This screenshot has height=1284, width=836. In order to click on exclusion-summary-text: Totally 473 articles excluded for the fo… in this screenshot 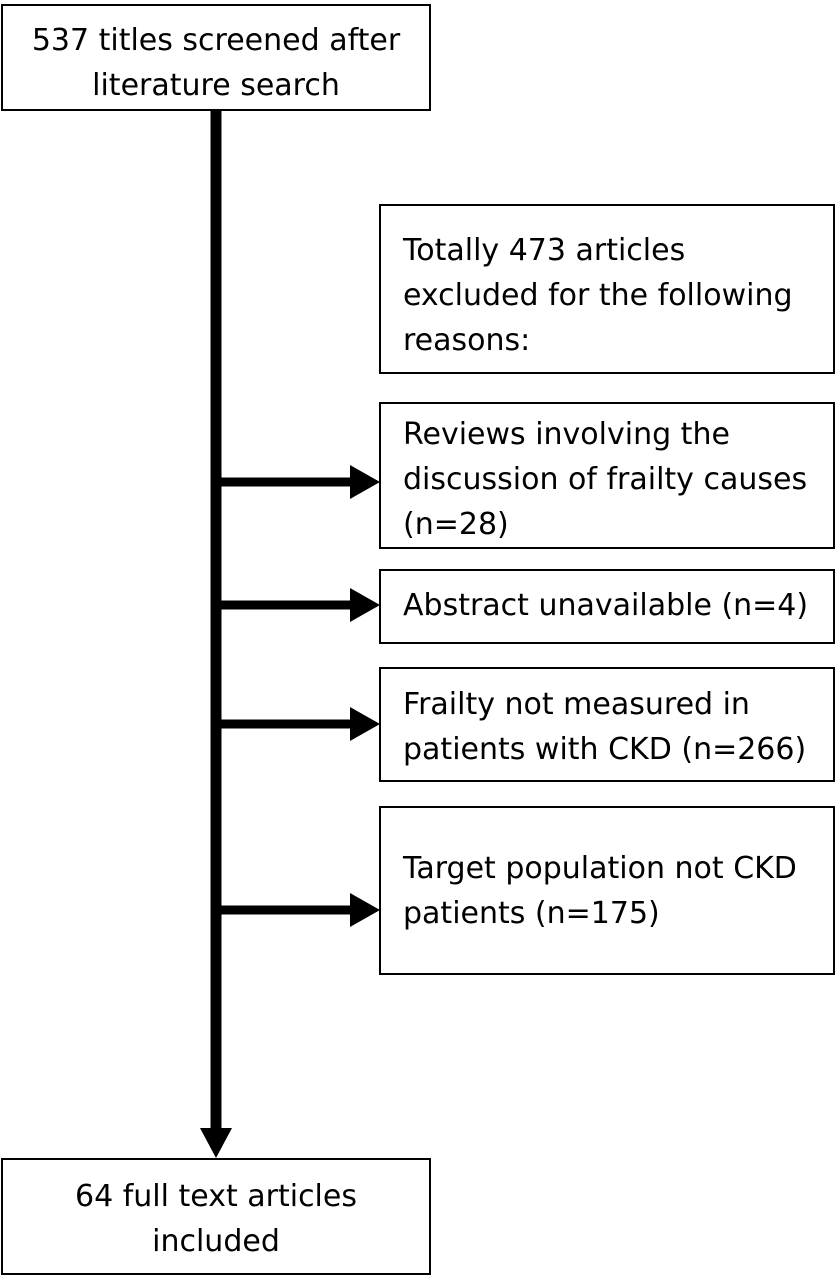, I will do `click(598, 295)`.